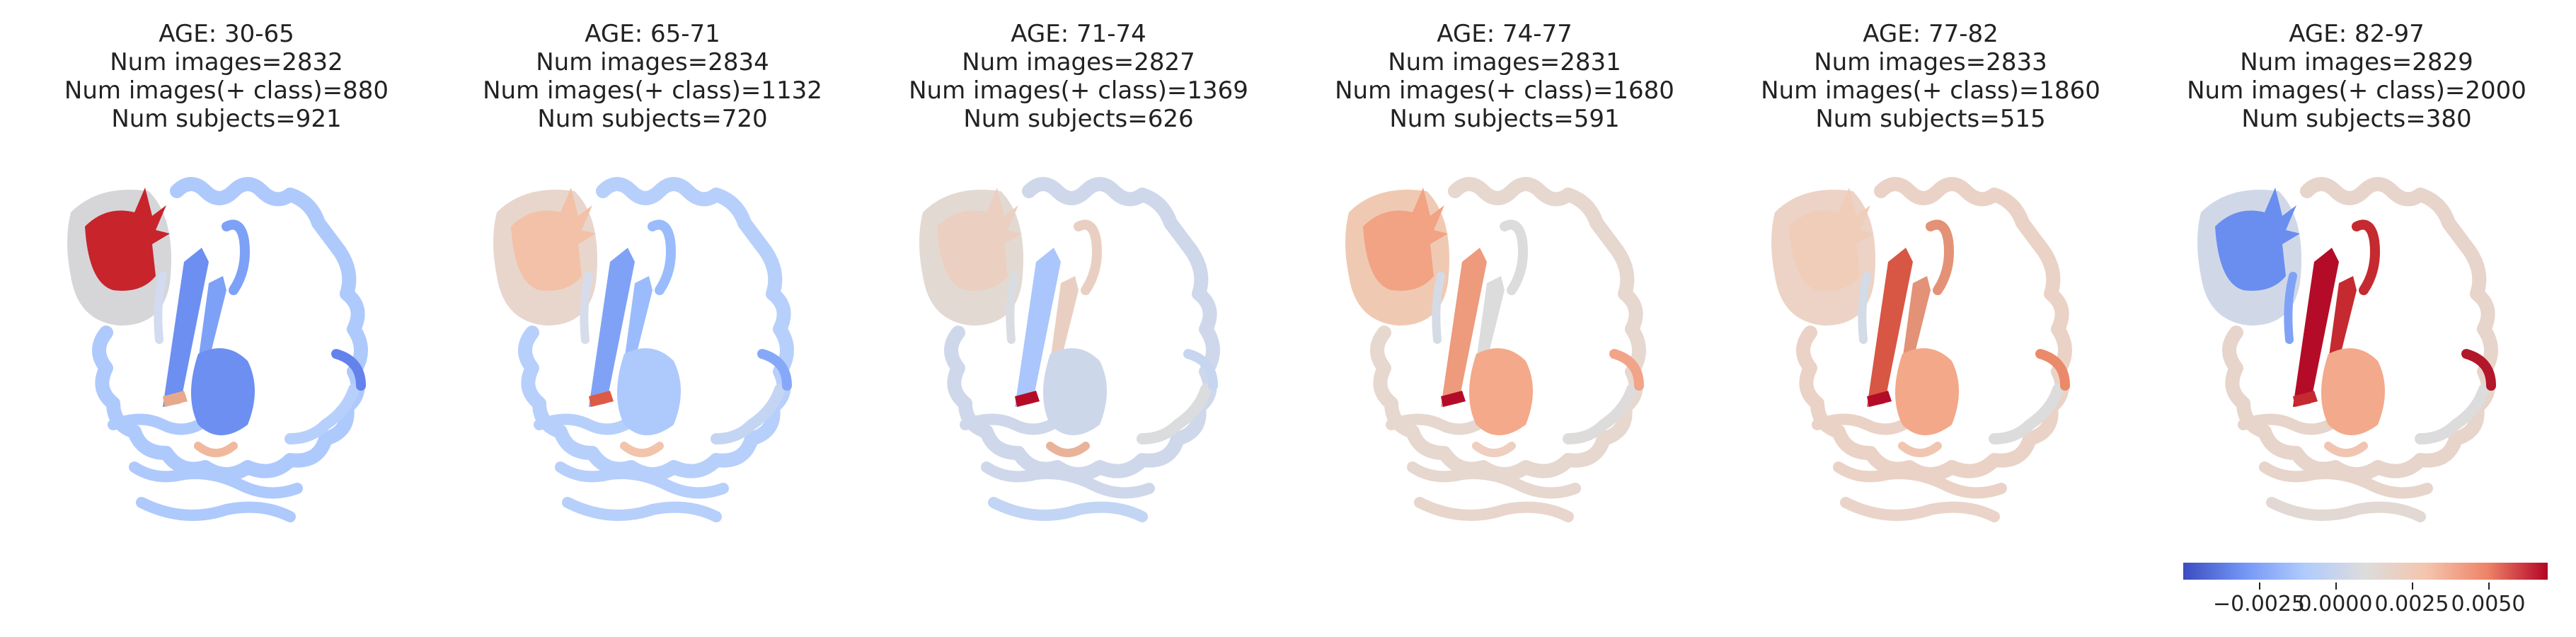  Describe the element at coordinates (1931, 90) in the screenshot. I see `num-positive-label: Num images(+ class)=1860` at that location.